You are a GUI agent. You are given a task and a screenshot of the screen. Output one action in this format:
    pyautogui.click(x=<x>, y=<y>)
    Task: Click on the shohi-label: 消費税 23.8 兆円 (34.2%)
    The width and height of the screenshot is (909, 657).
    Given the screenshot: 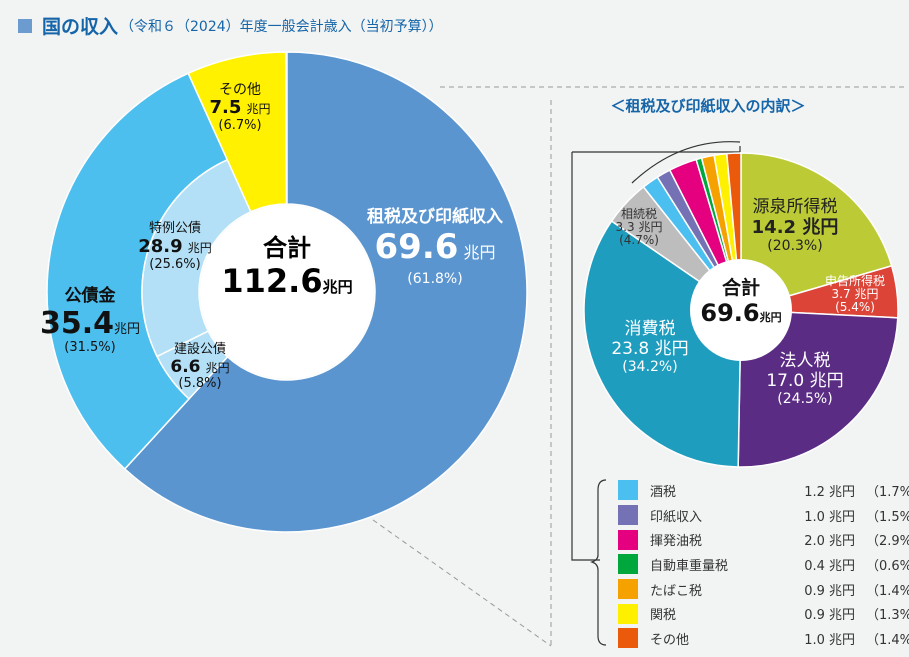 What is the action you would take?
    pyautogui.click(x=650, y=347)
    